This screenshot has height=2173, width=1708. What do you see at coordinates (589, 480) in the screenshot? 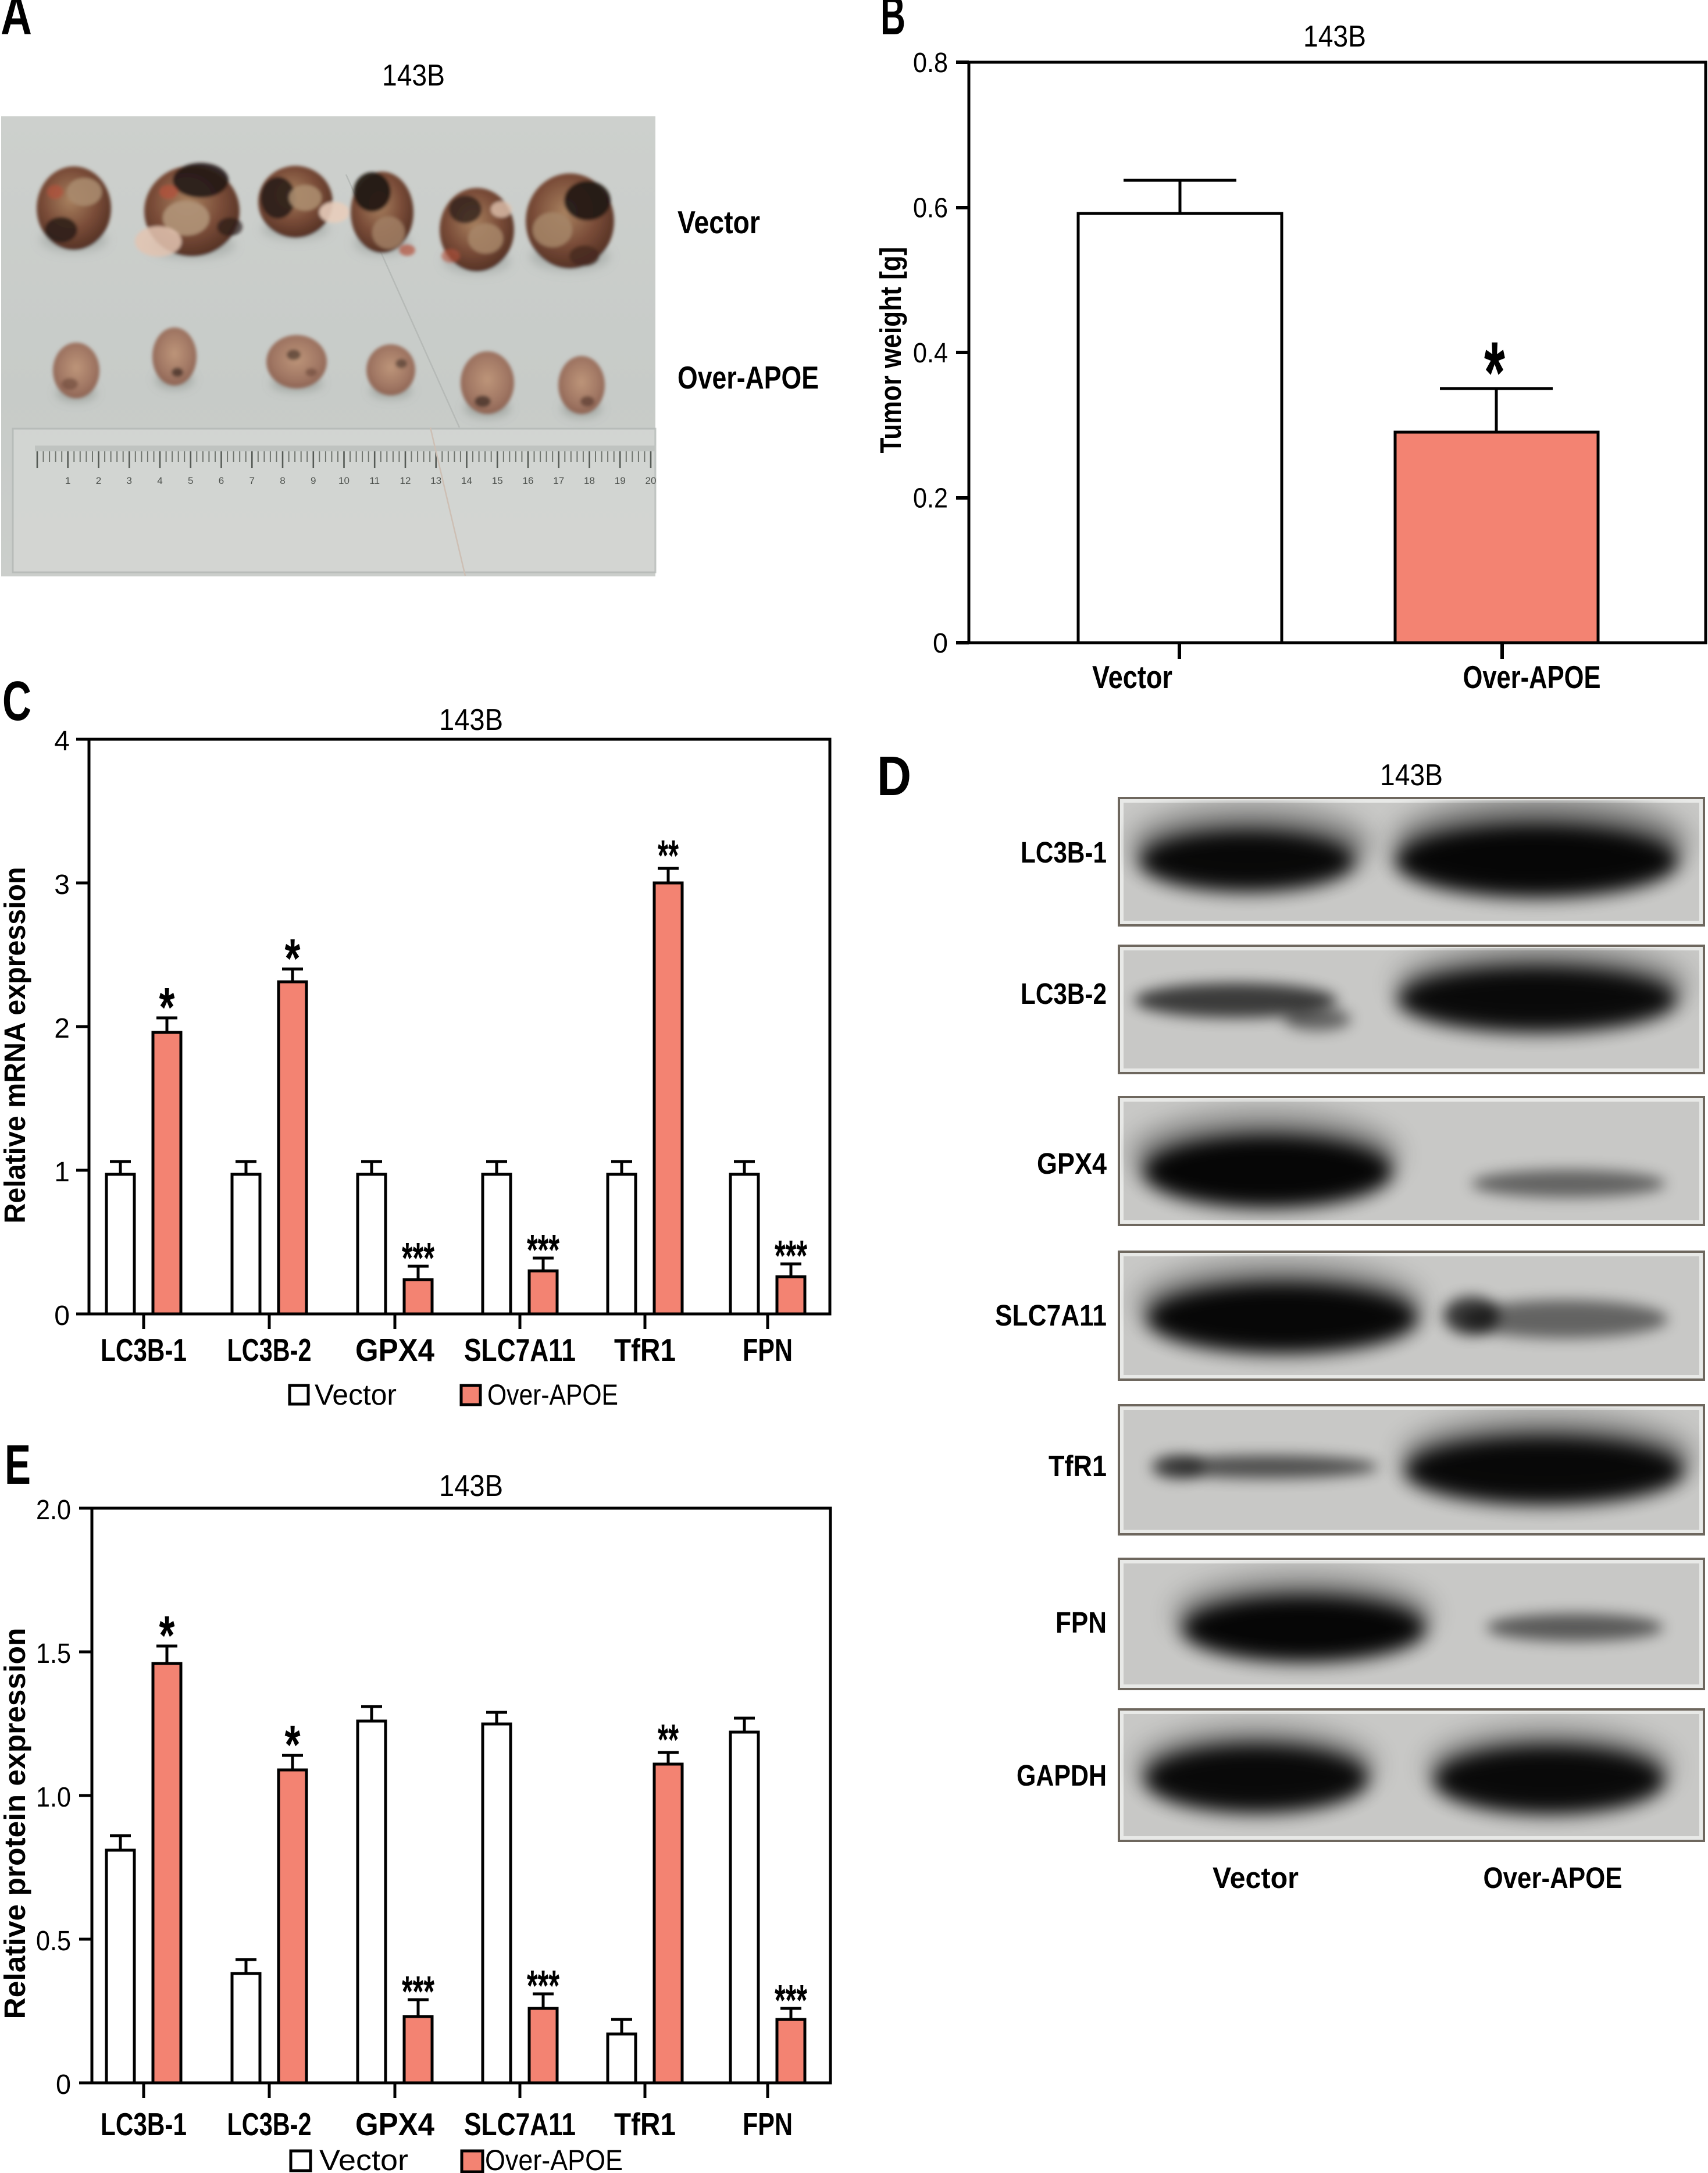
I see `svg-text: 18` at bounding box center [589, 480].